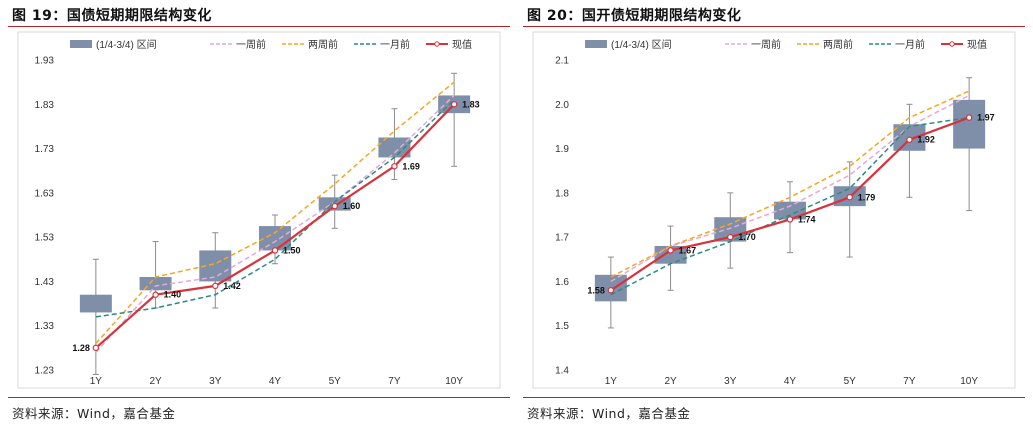 This screenshot has width=1033, height=426. Describe the element at coordinates (562, 105) in the screenshot. I see `y-tick-label: 2.0` at that location.